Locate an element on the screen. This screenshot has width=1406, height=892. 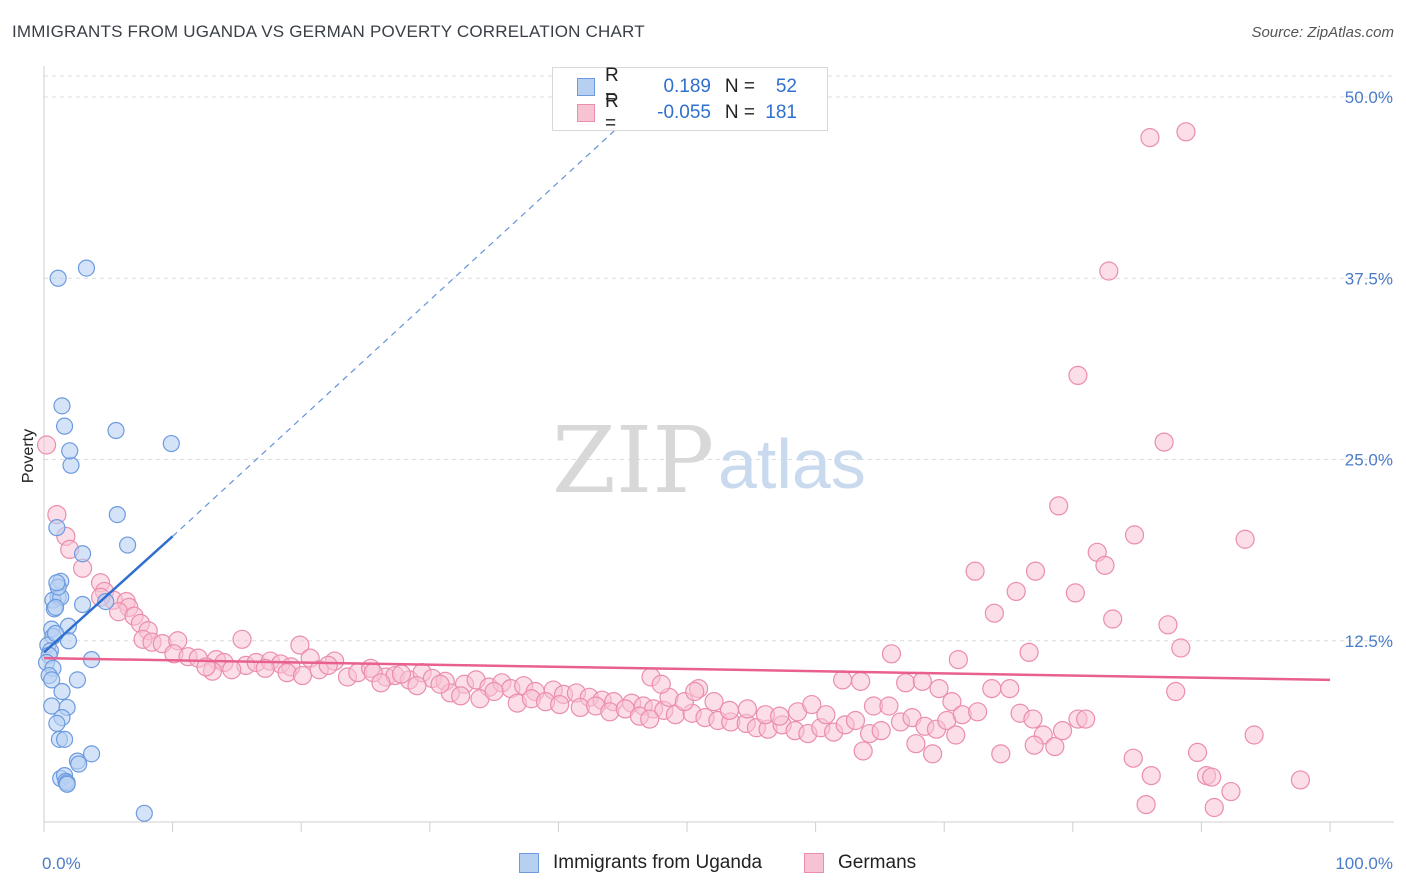
watermark-zip: ZIP is located at coordinates (633, 460).